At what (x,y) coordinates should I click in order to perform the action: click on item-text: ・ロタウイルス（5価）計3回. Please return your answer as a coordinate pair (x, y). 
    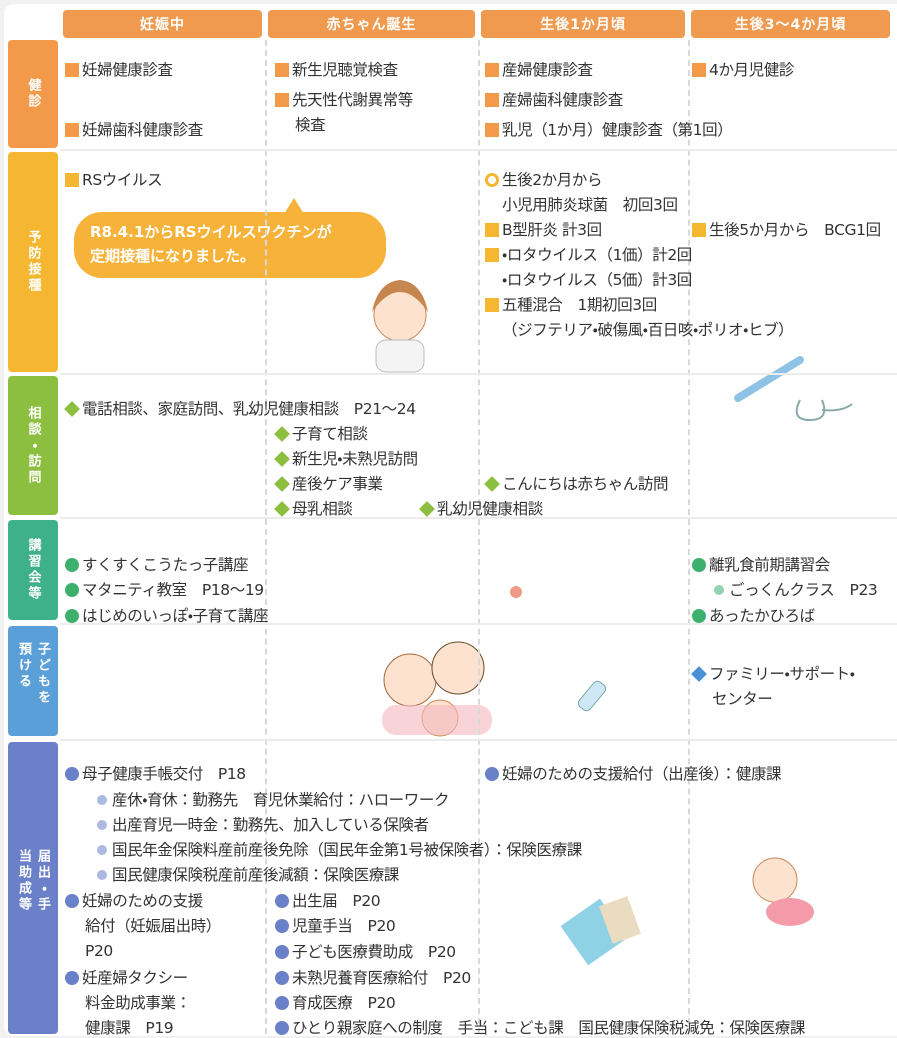
    Looking at the image, I should click on (597, 280).